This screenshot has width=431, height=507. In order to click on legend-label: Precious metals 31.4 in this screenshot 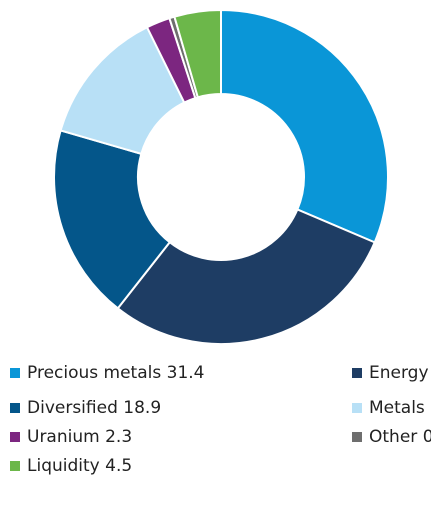, I will do `click(115, 373)`.